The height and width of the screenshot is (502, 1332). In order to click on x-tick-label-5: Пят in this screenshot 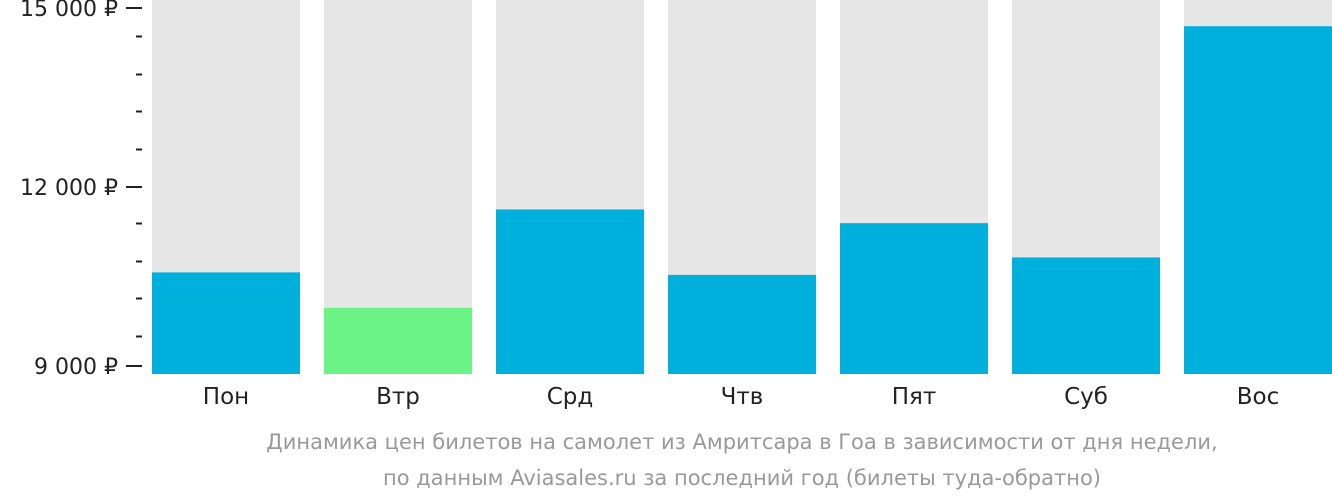, I will do `click(914, 397)`.